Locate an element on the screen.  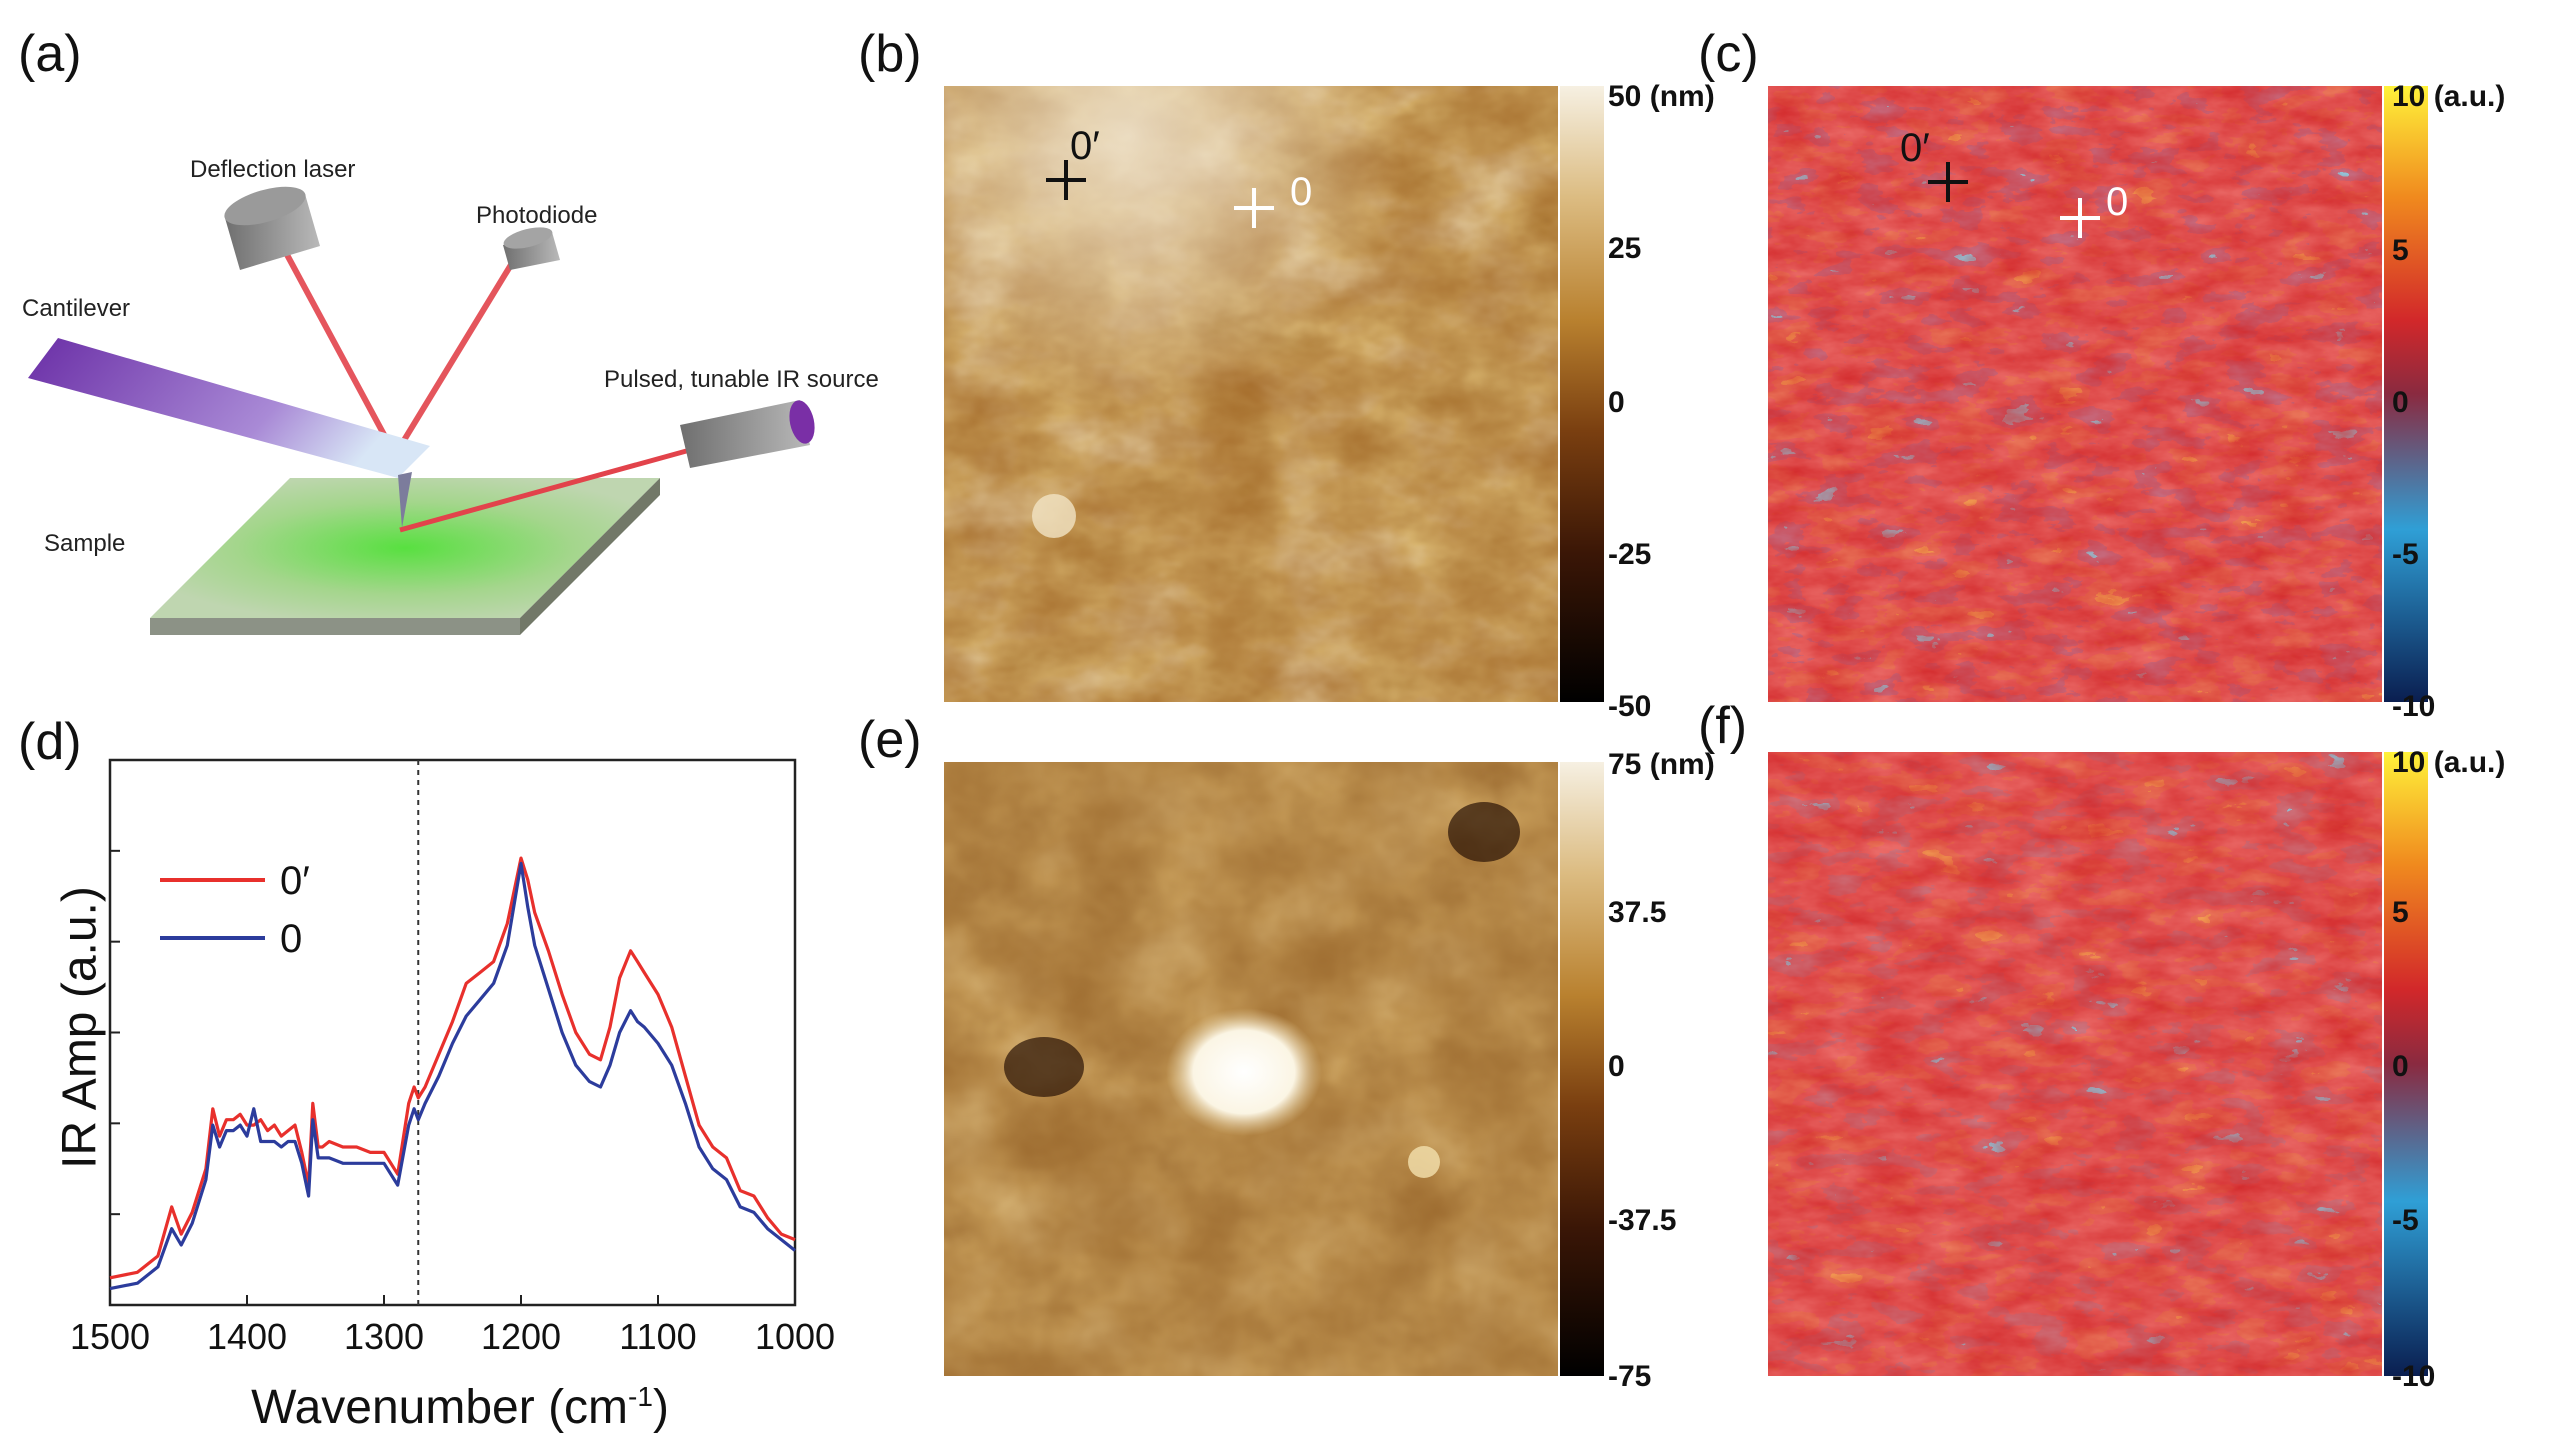
colorbar-c-tick: -5 is located at coordinates (2405, 554).